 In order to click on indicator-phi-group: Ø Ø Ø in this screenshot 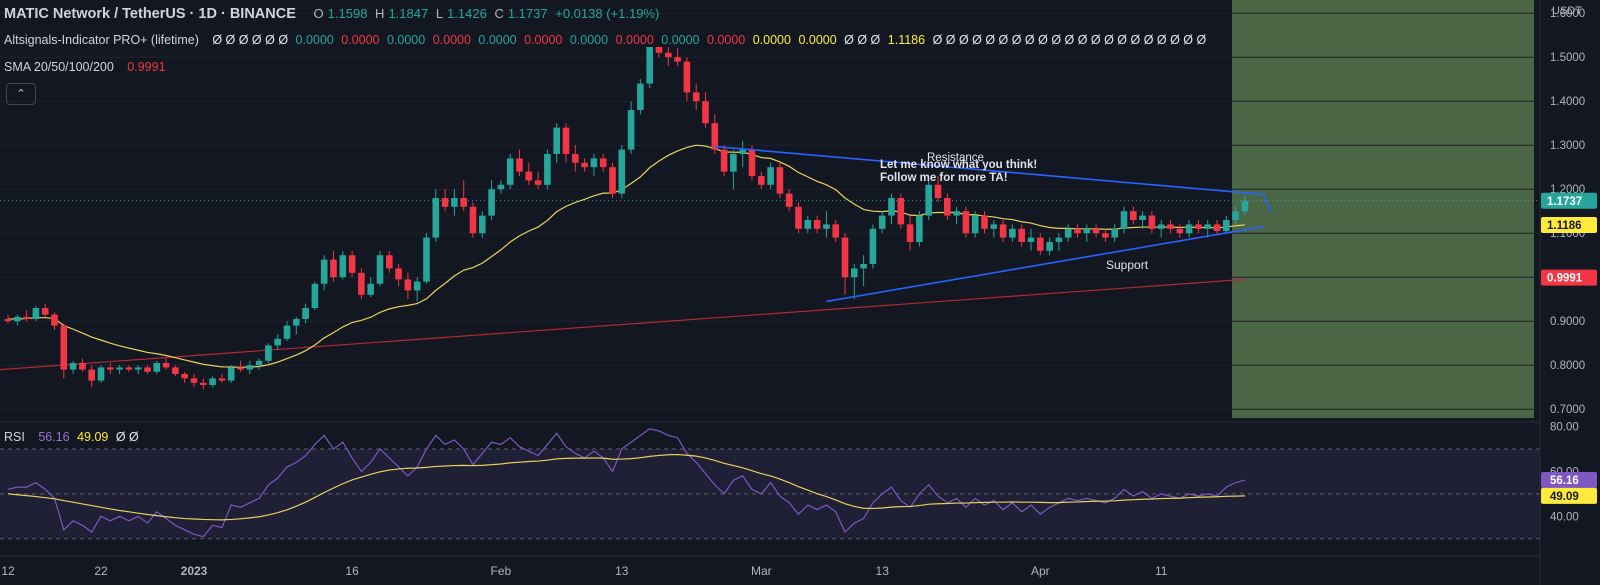, I will do `click(862, 40)`.